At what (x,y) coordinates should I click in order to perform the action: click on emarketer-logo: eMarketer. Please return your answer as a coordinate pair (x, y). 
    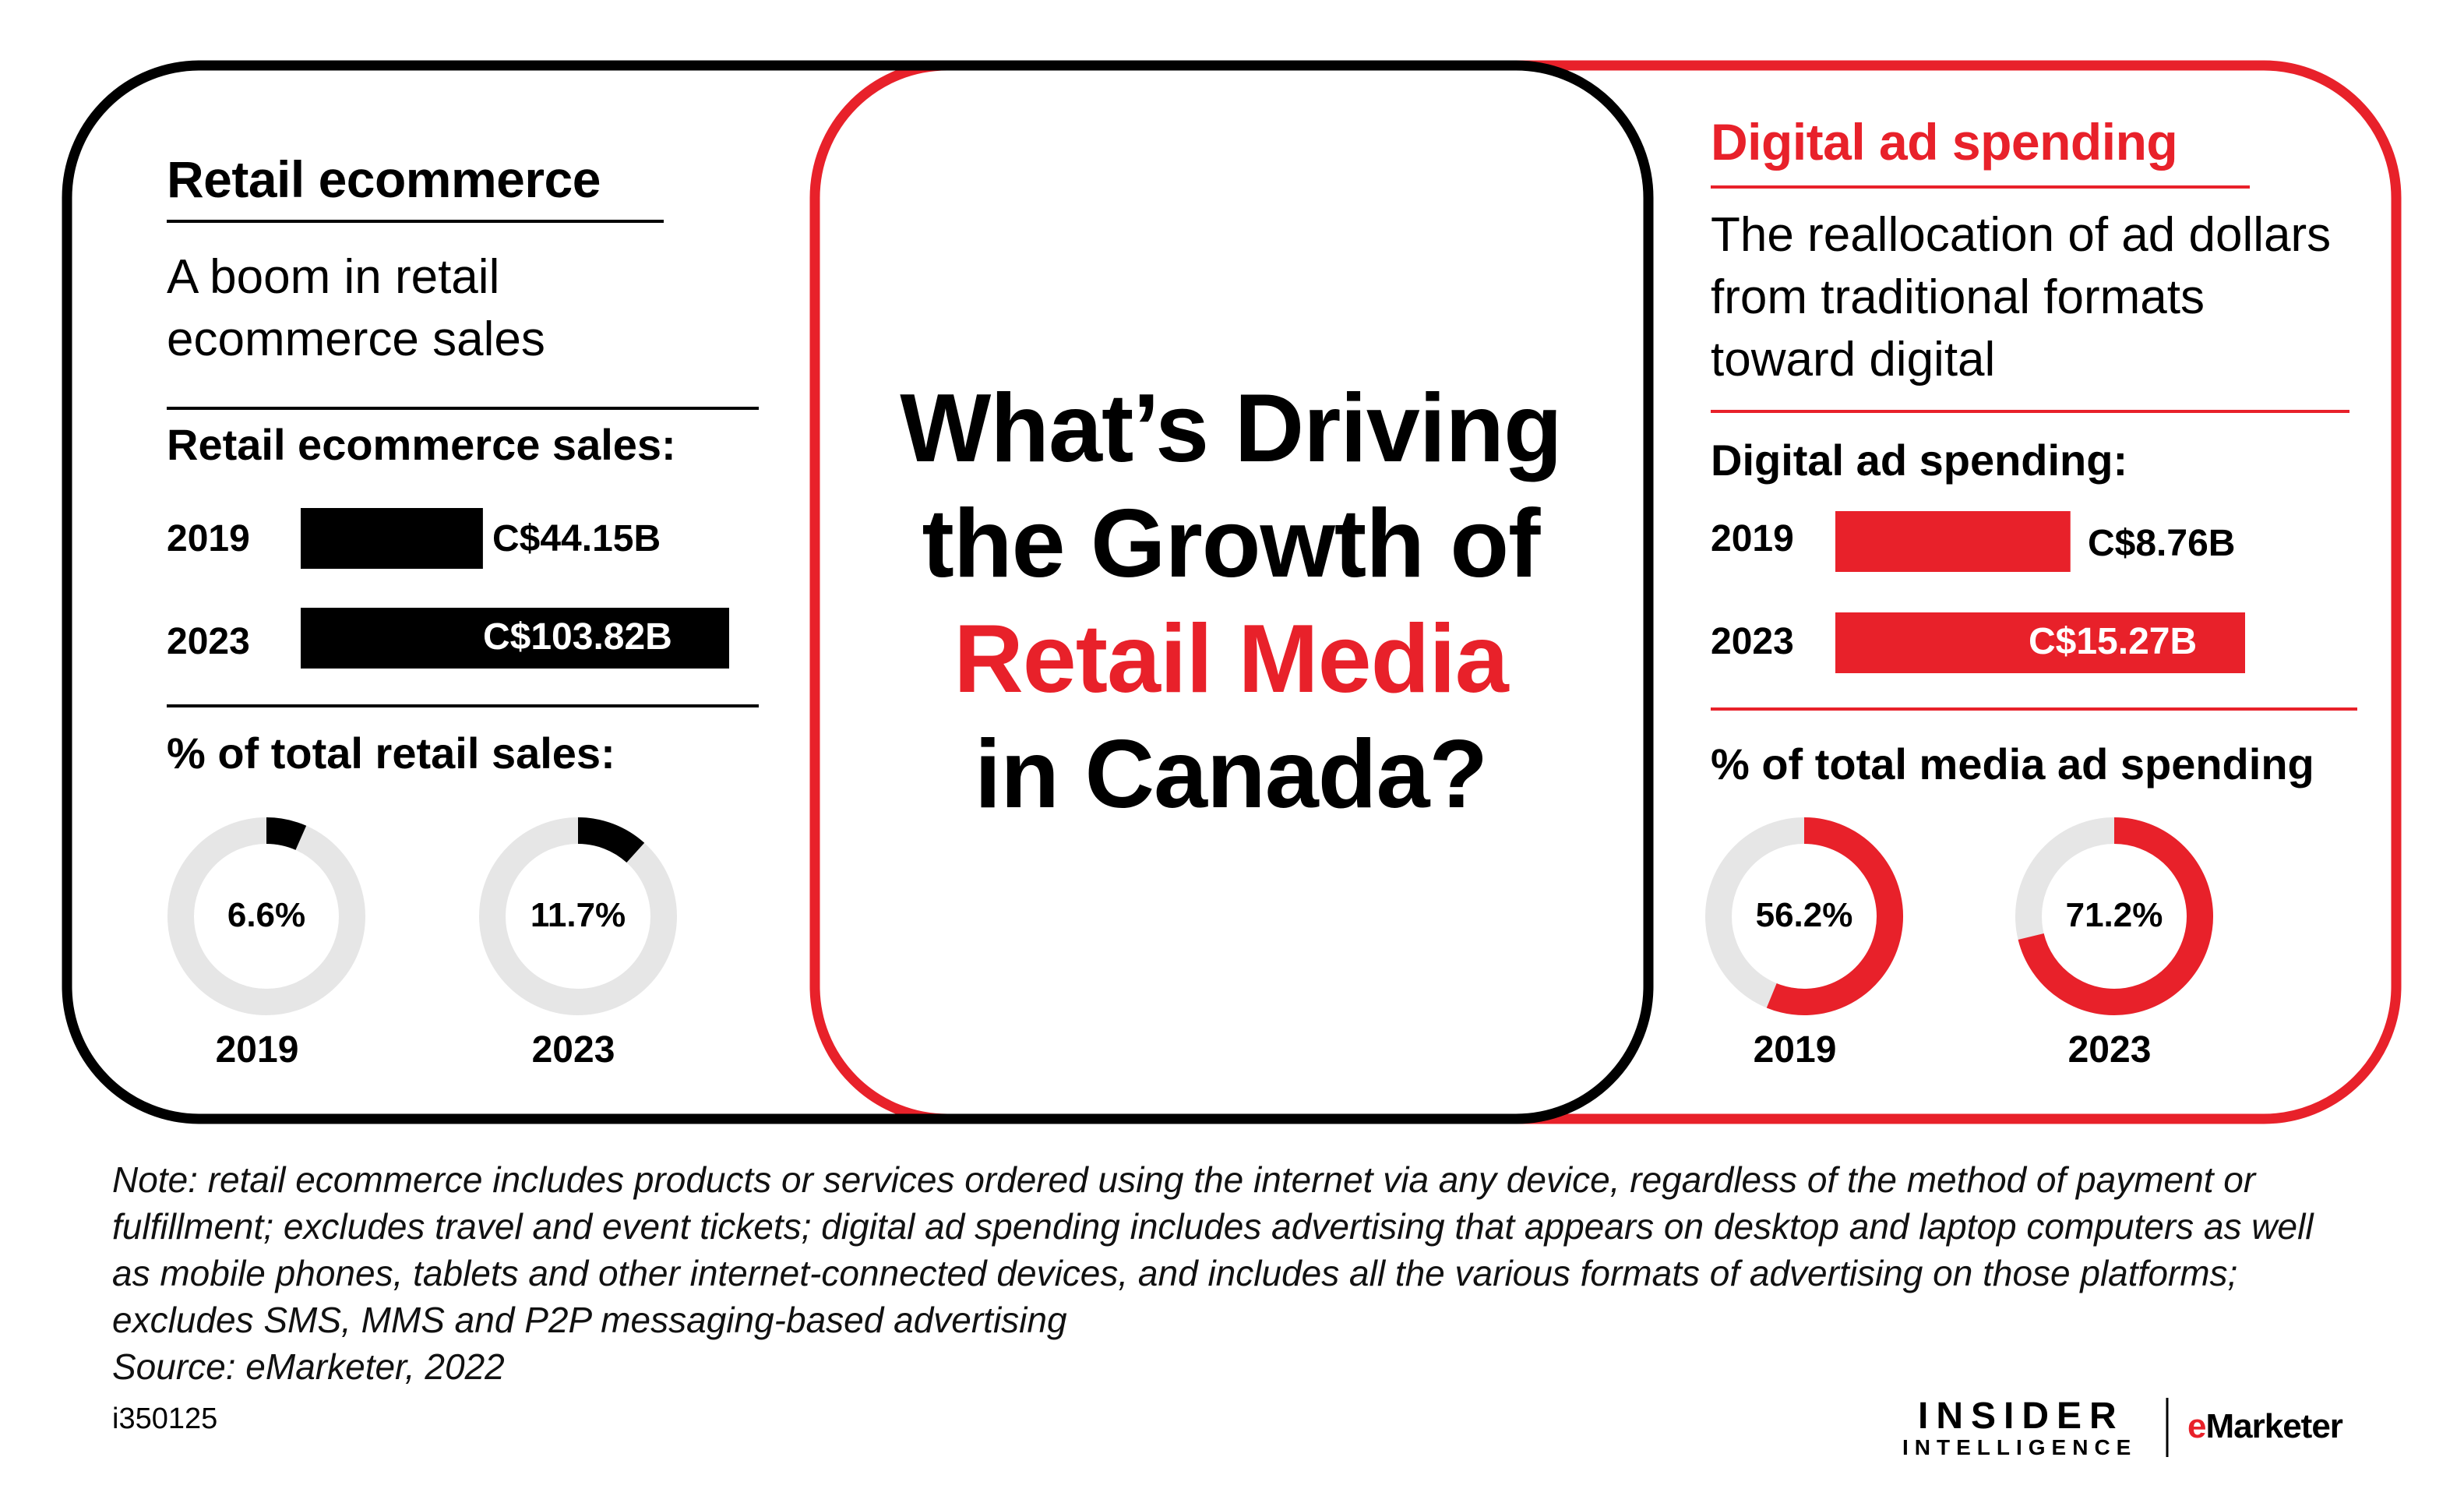
    Looking at the image, I should click on (2265, 1426).